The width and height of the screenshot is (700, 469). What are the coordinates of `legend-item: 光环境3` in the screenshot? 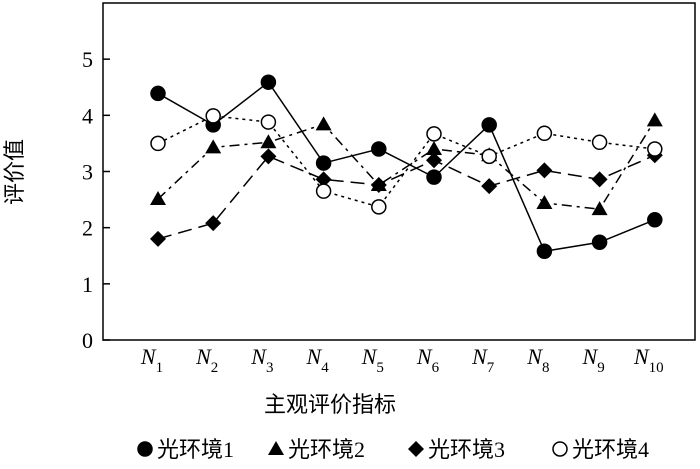 It's located at (456, 449).